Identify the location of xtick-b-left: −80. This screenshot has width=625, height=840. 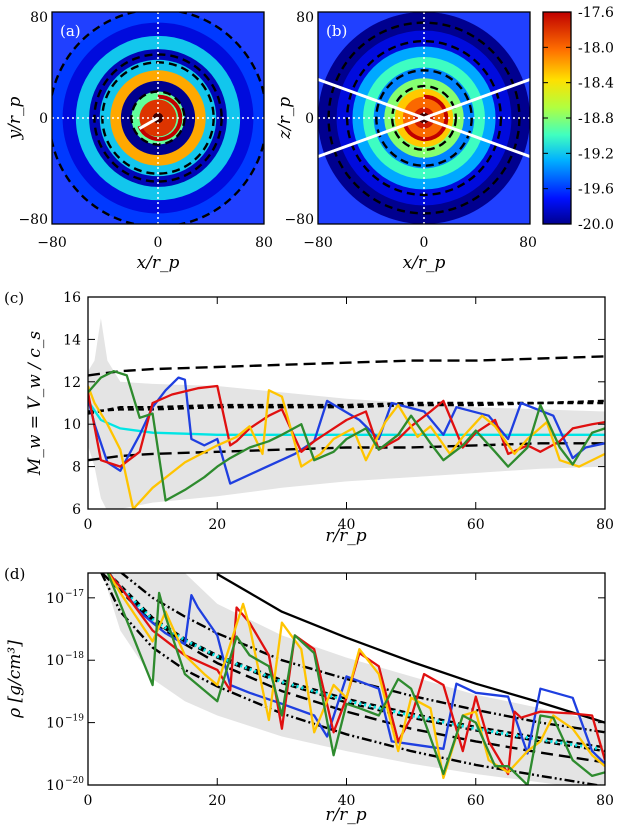
(318, 243).